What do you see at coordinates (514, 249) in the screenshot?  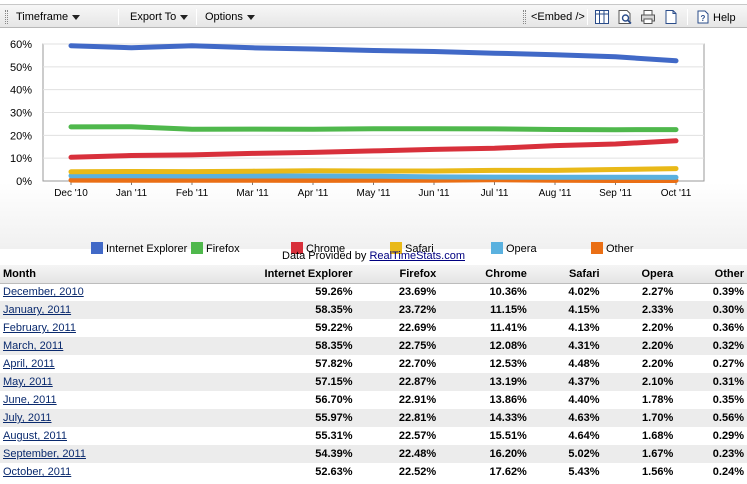 I see `legend-item: Opera` at bounding box center [514, 249].